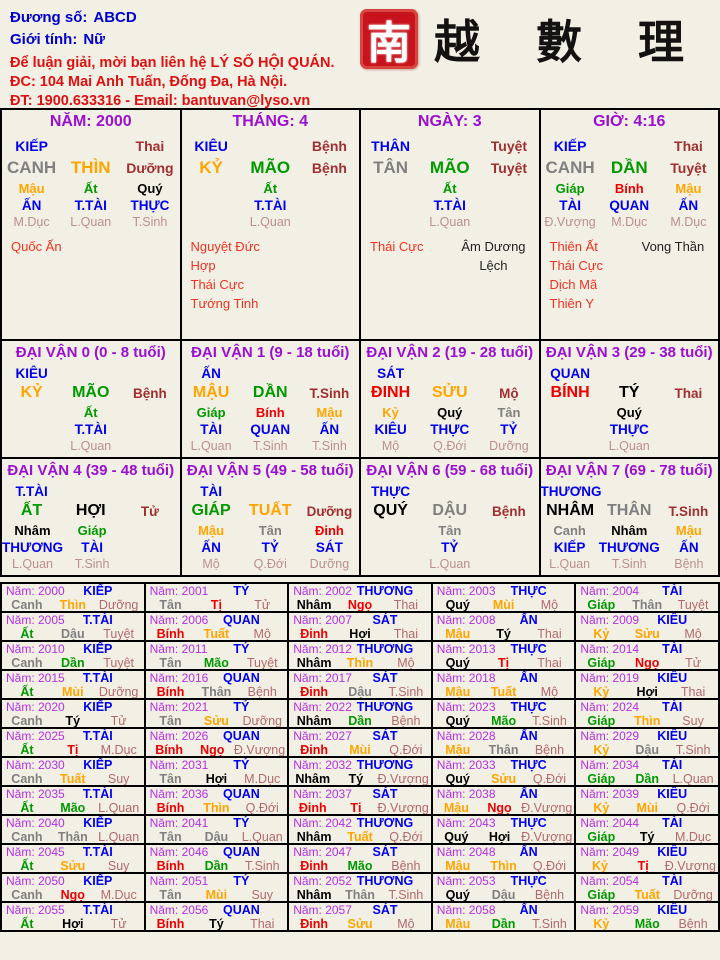 Image resolution: width=720 pixels, height=960 pixels. I want to click on life-stage-top: Thai, so click(688, 145).